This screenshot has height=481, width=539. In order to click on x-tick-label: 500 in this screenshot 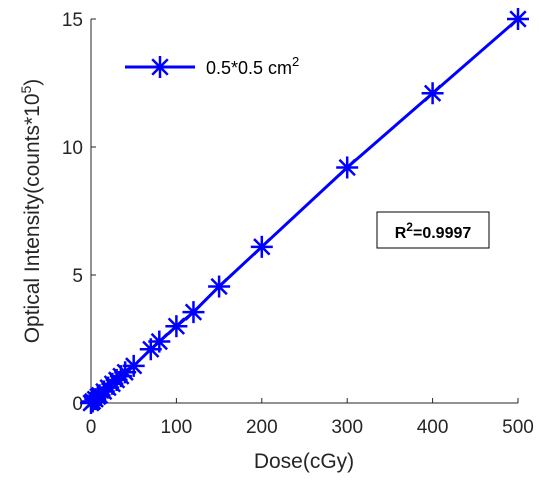, I will do `click(518, 427)`.